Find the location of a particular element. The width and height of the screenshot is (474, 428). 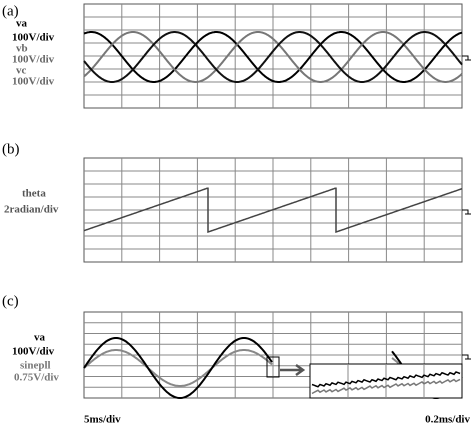

sinepll-trace is located at coordinates (178, 368).